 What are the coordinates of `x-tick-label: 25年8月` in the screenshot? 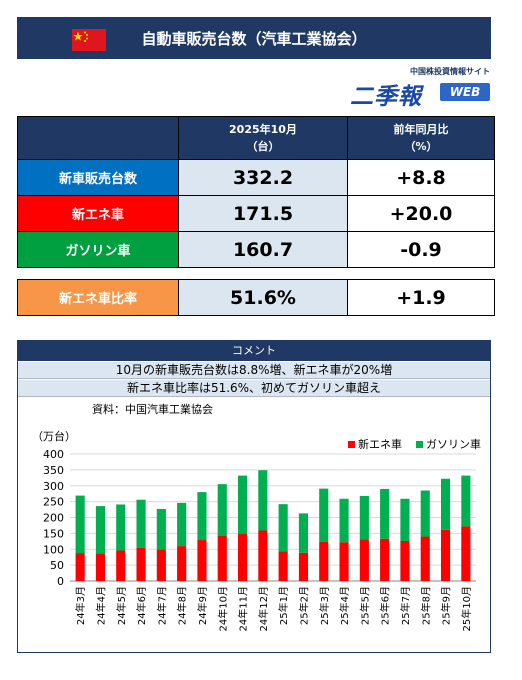 It's located at (425, 605).